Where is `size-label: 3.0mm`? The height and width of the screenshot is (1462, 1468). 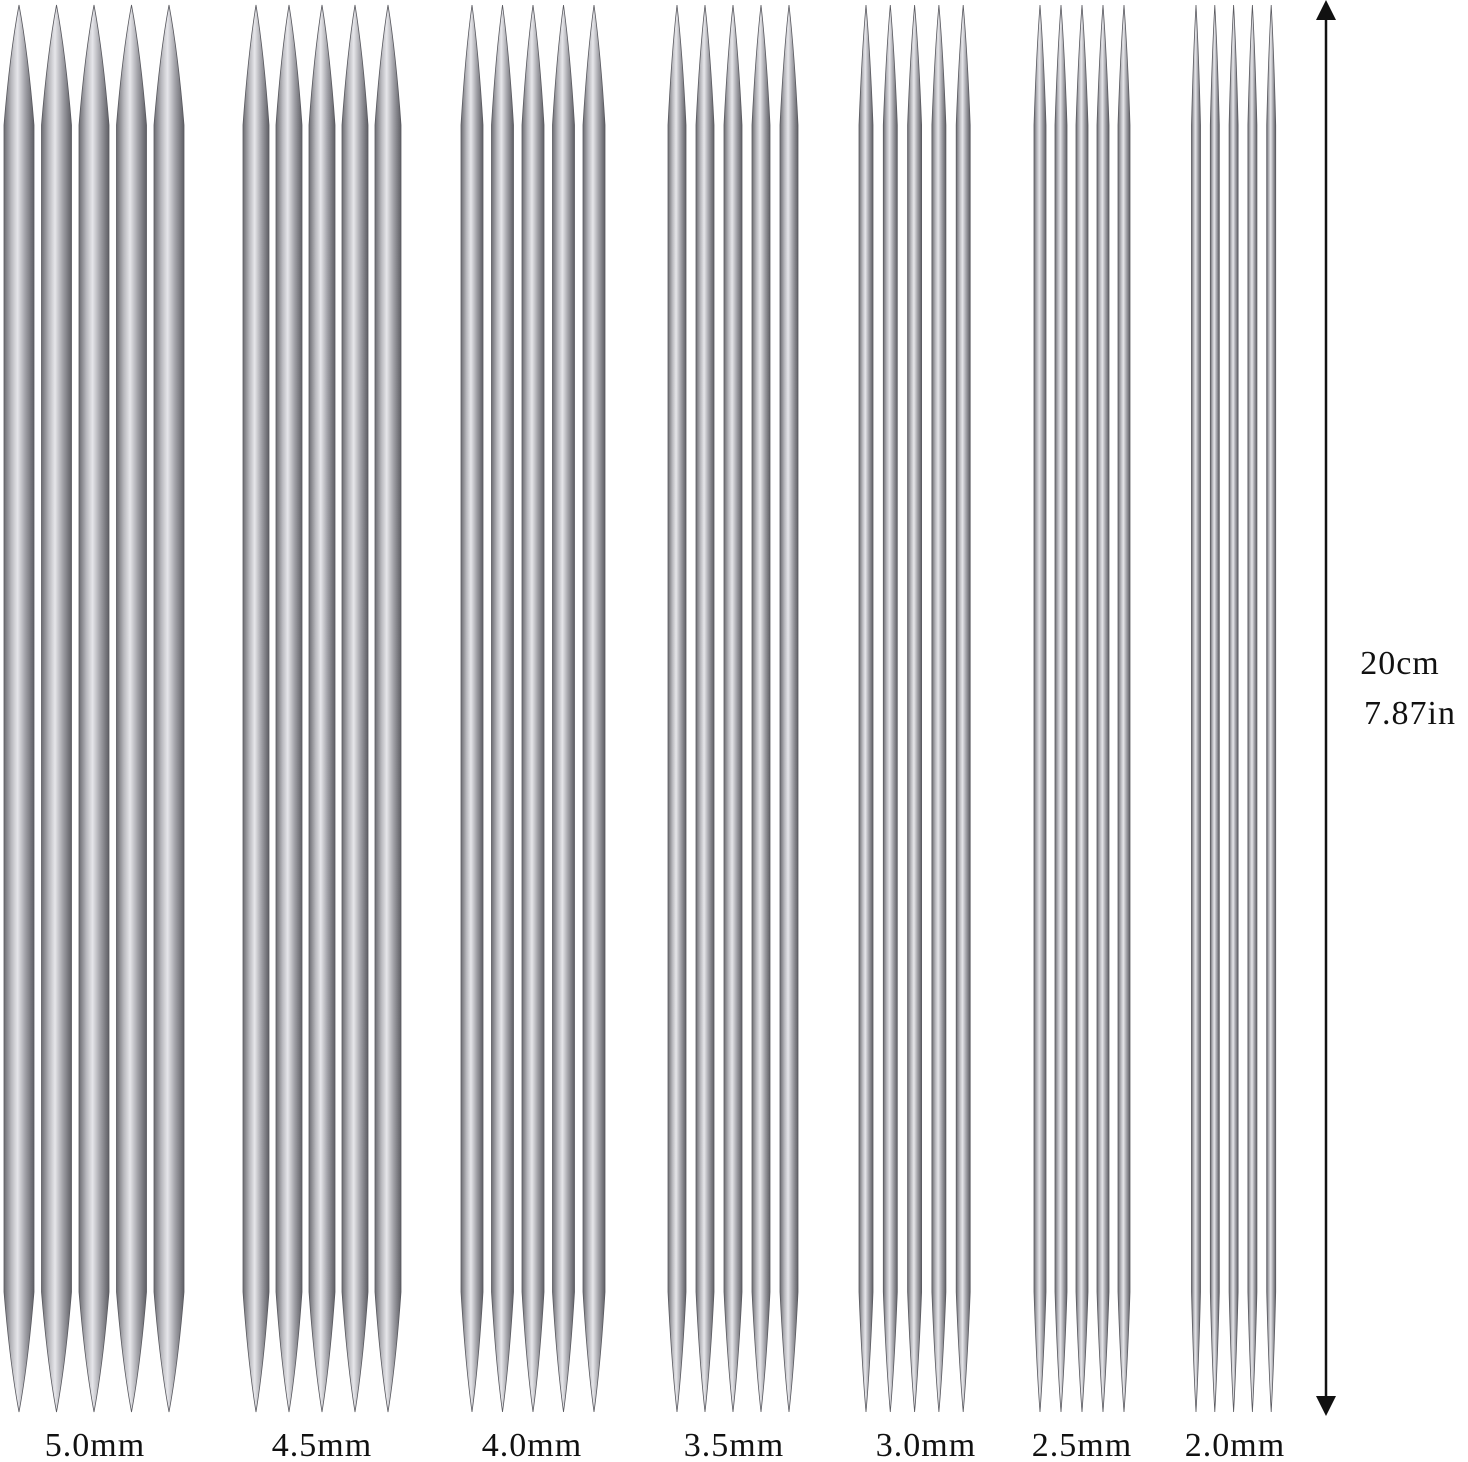 size-label: 3.0mm is located at coordinates (926, 1444).